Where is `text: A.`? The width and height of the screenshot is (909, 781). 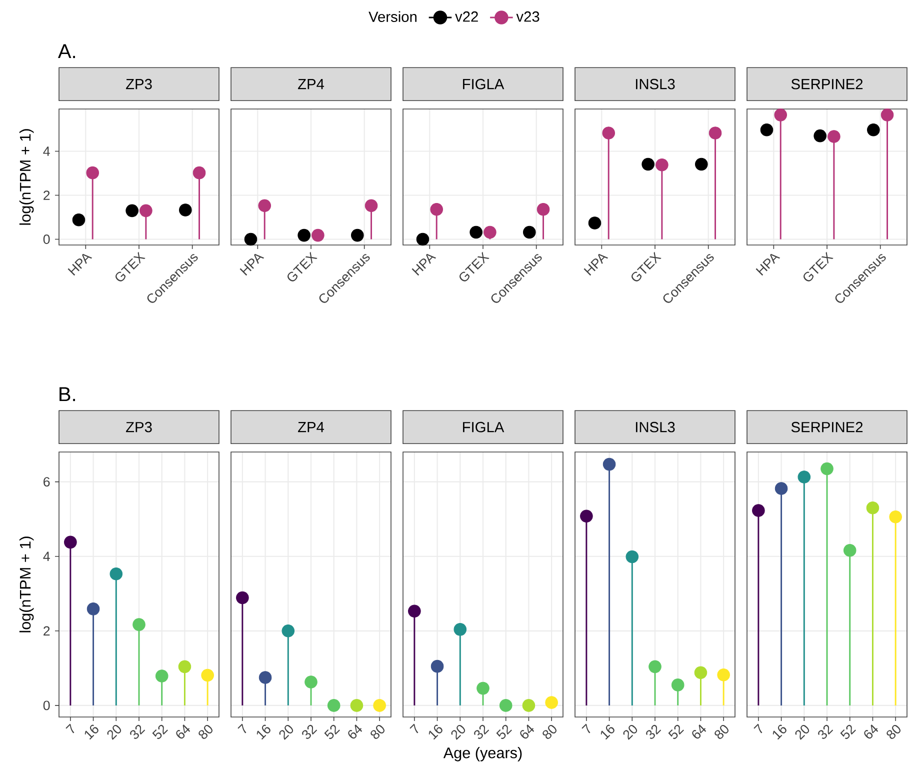
text: A. is located at coordinates (66, 51).